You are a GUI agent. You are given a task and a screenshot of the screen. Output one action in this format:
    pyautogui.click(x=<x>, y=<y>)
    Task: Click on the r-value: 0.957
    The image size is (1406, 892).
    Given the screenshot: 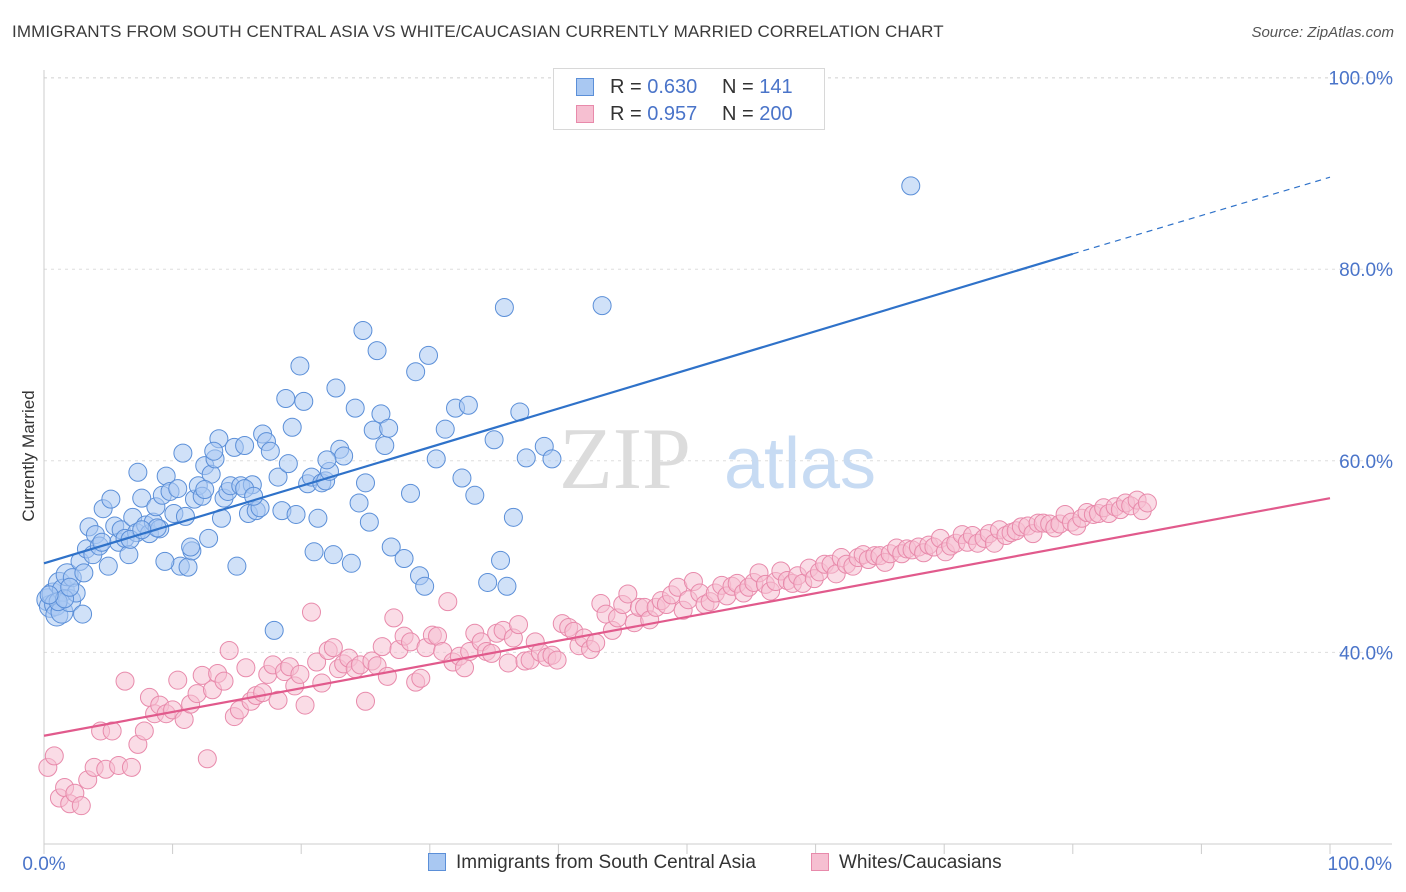 What is the action you would take?
    pyautogui.click(x=672, y=114)
    